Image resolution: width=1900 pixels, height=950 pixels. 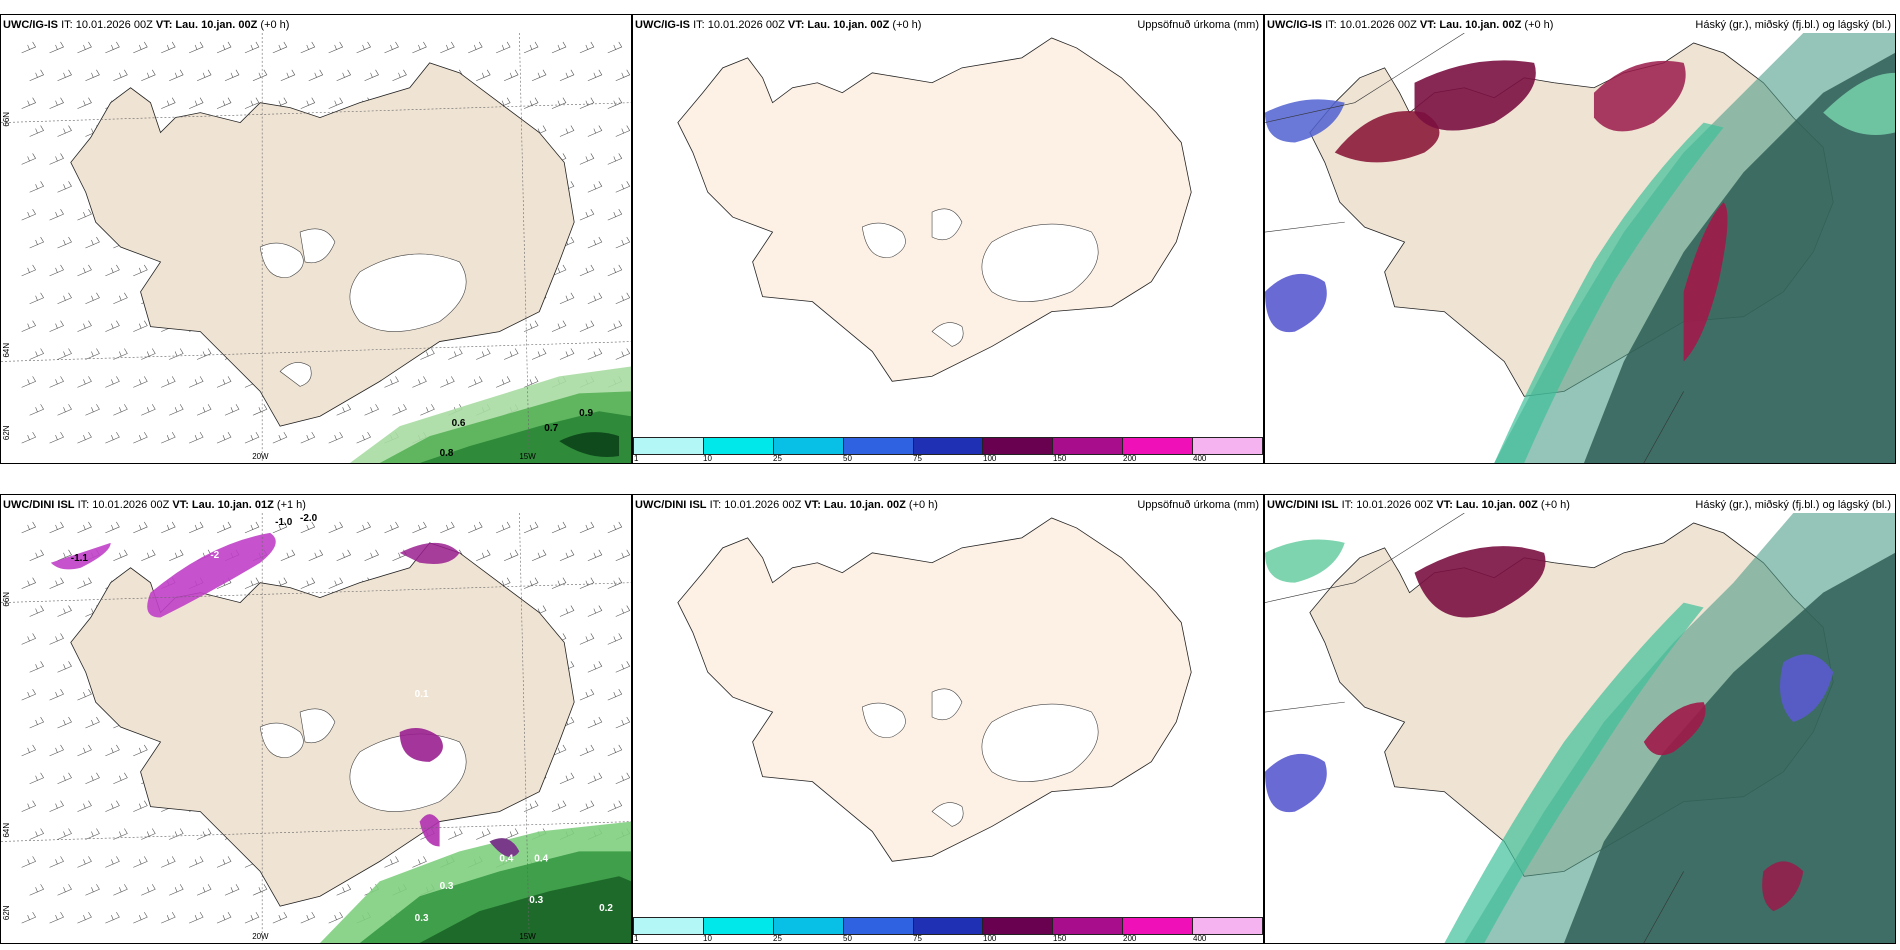 I want to click on colorbar-tick: 10, so click(x=707, y=458).